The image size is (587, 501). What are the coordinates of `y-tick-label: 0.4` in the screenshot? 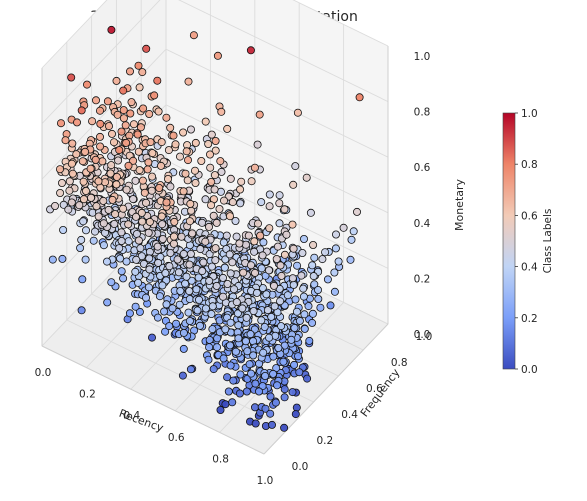 It's located at (349, 415).